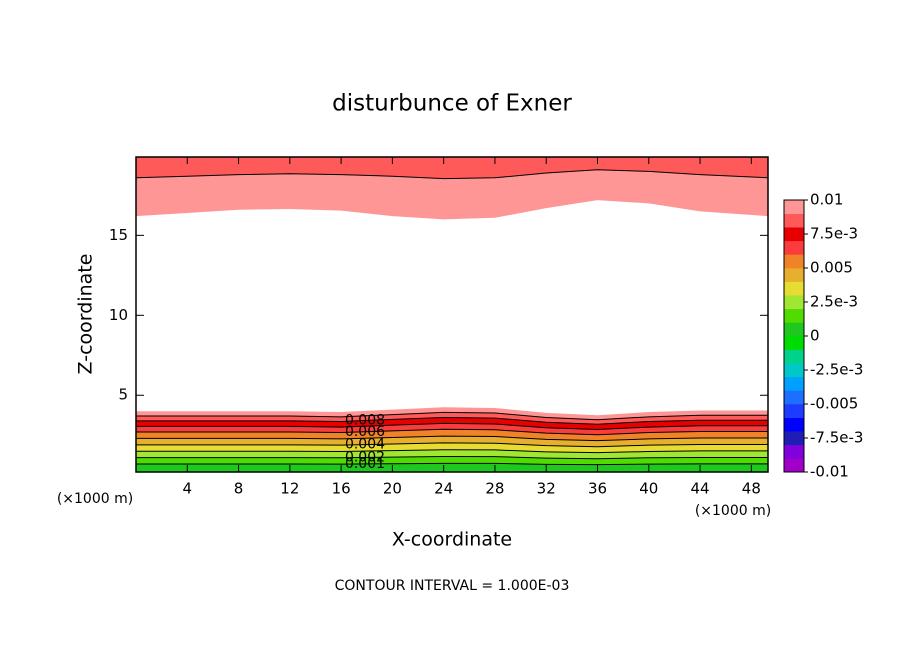 This screenshot has height=658, width=904. I want to click on y-tick-label: 15, so click(118, 235).